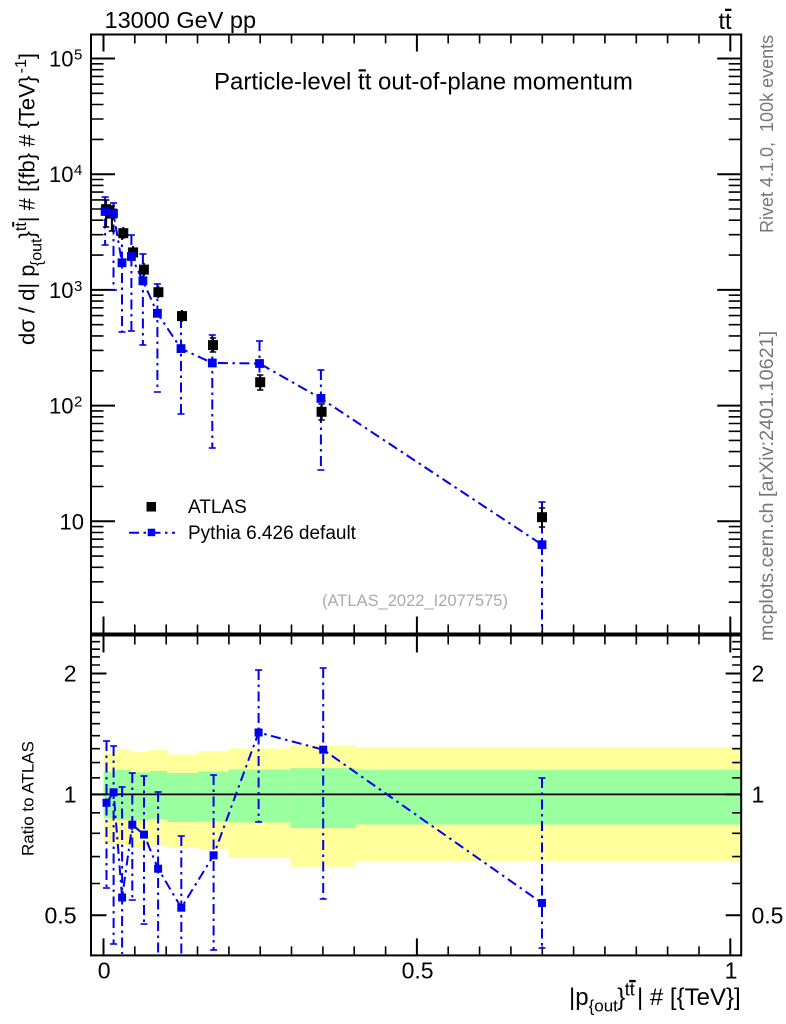 The height and width of the screenshot is (1024, 786). What do you see at coordinates (217, 507) in the screenshot?
I see `svg-text: ATLAS` at bounding box center [217, 507].